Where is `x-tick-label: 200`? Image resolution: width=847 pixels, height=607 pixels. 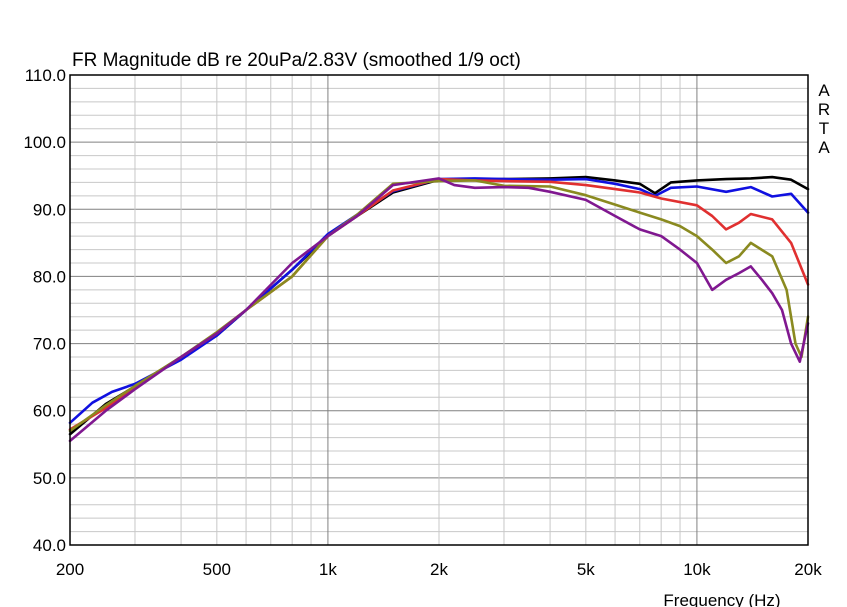 x-tick-label: 200 is located at coordinates (70, 569).